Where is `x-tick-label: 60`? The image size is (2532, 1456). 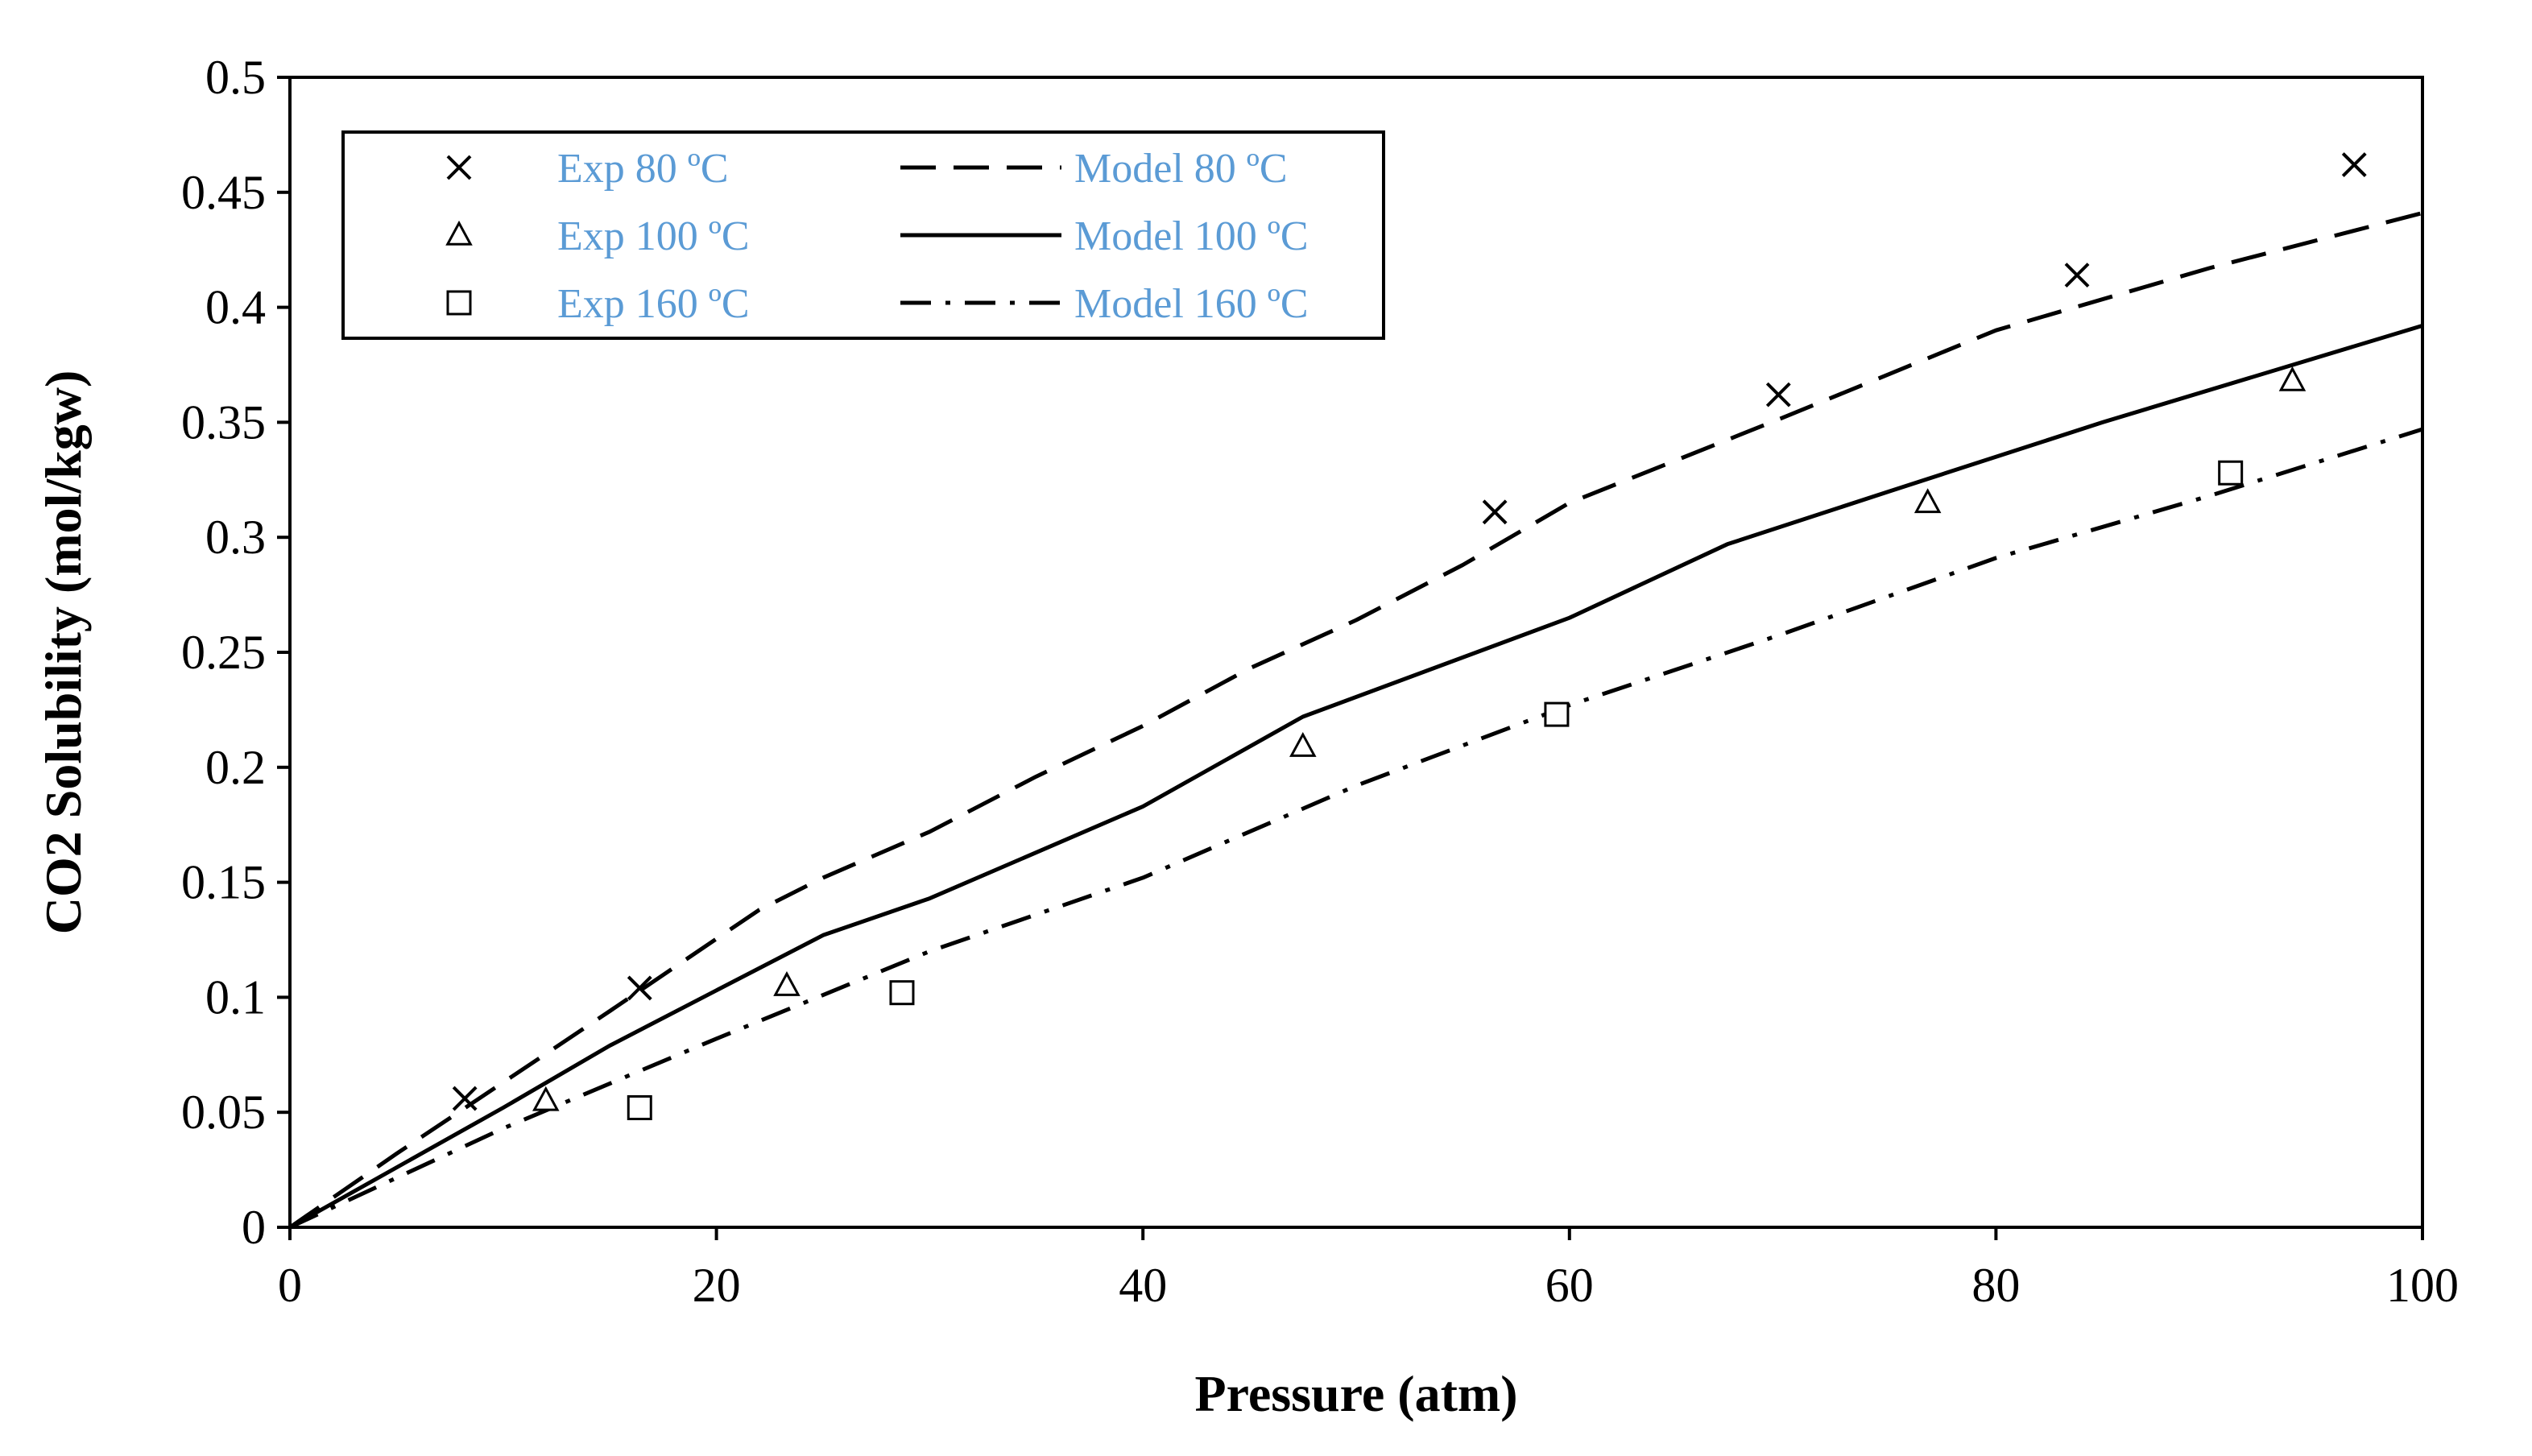
x-tick-label: 60 is located at coordinates (1569, 1285).